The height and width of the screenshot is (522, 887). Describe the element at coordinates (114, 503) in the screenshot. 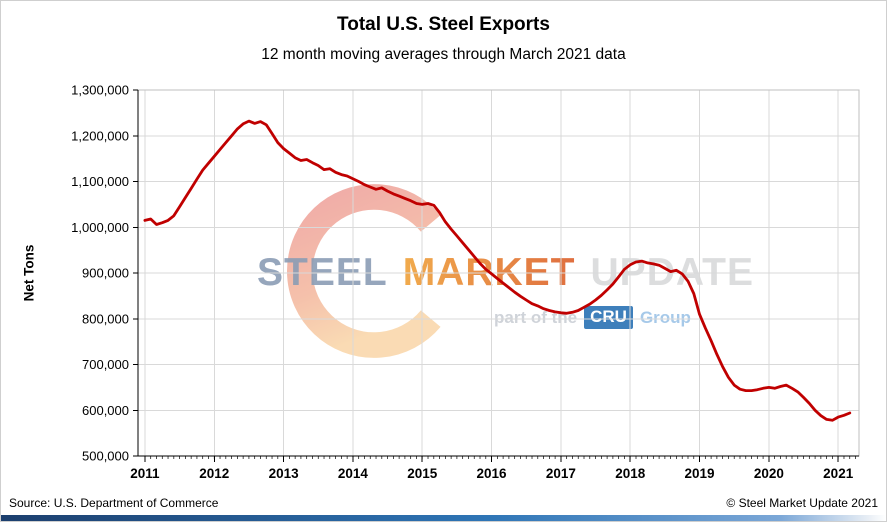

I see `source-note: Source: U.S. Department of Commerce` at that location.